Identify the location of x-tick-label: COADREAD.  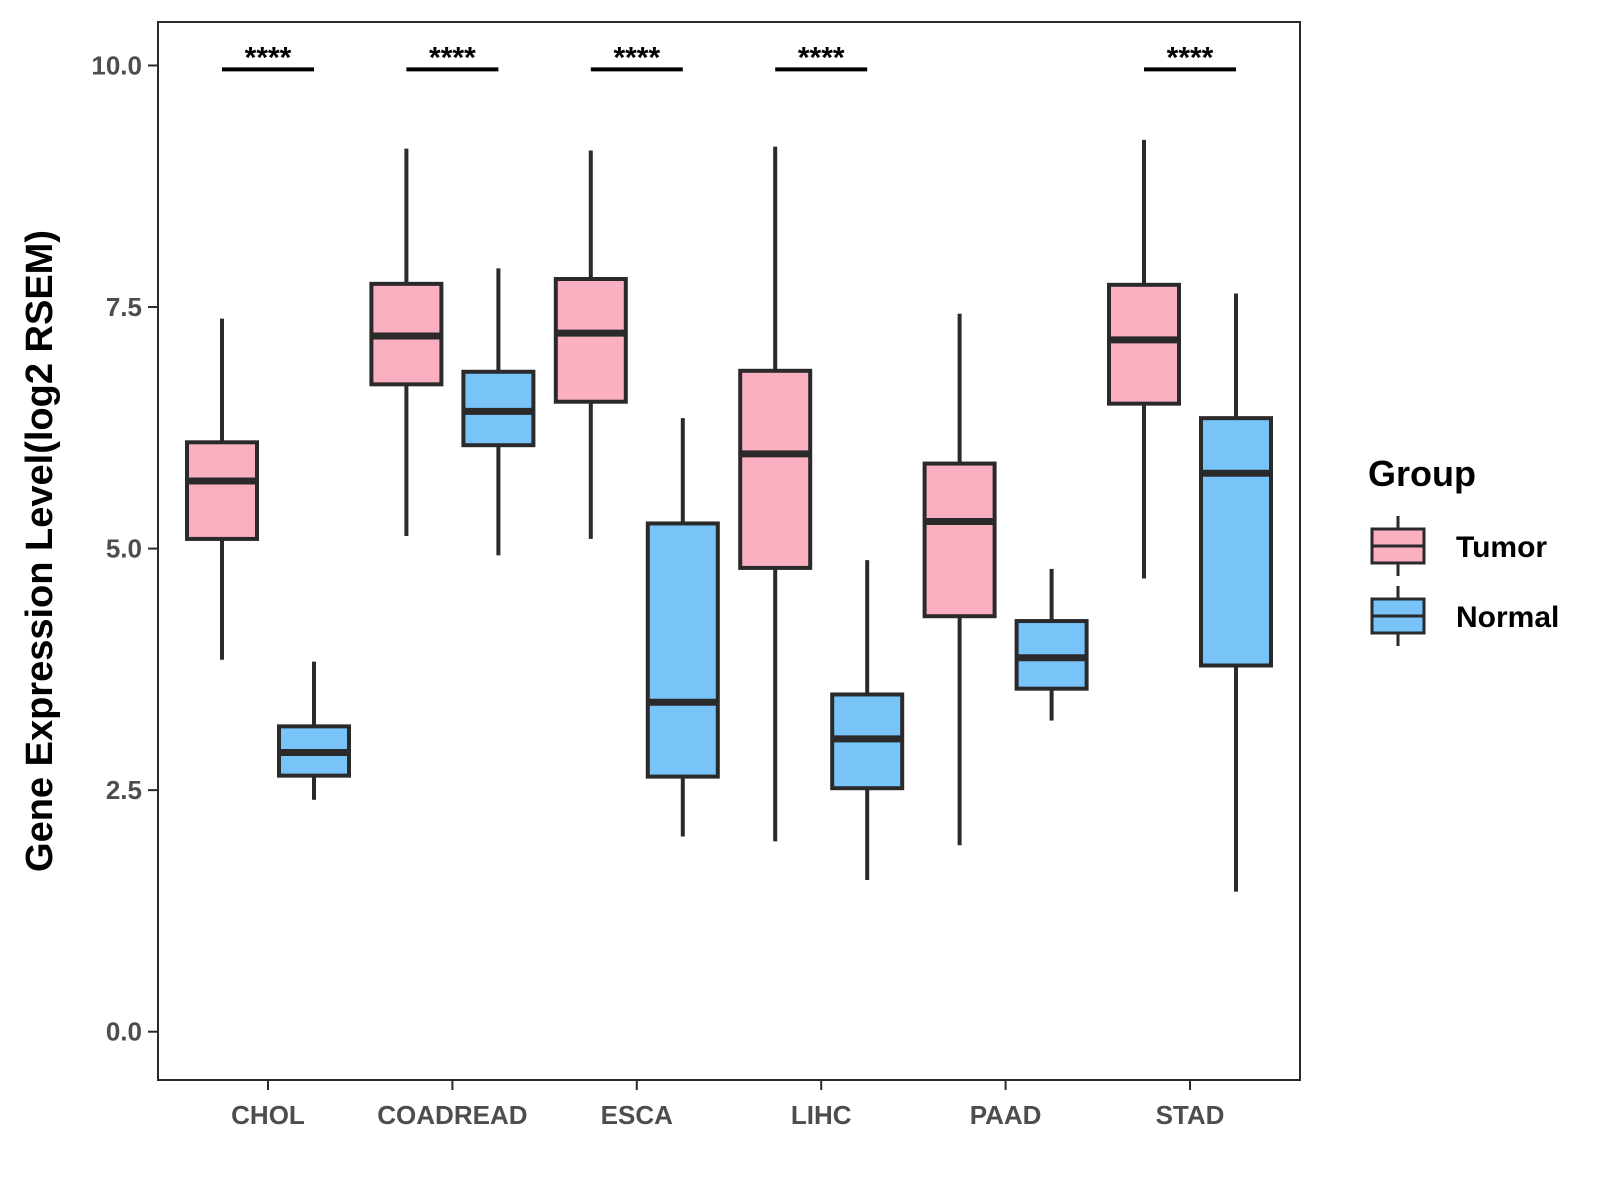
(452, 1115).